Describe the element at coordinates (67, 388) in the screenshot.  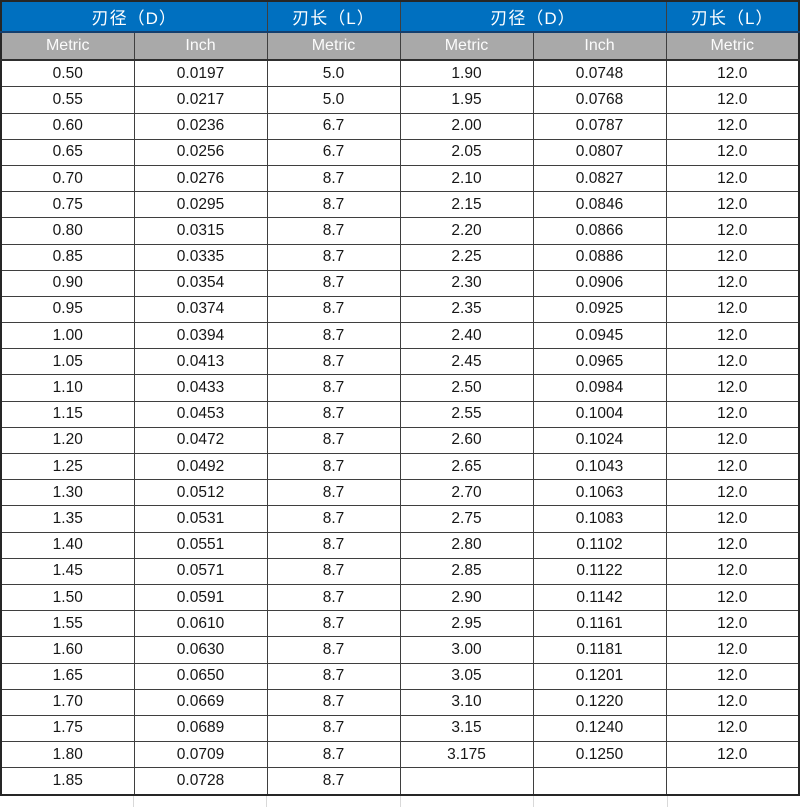
I see `table-cell: 1.10` at that location.